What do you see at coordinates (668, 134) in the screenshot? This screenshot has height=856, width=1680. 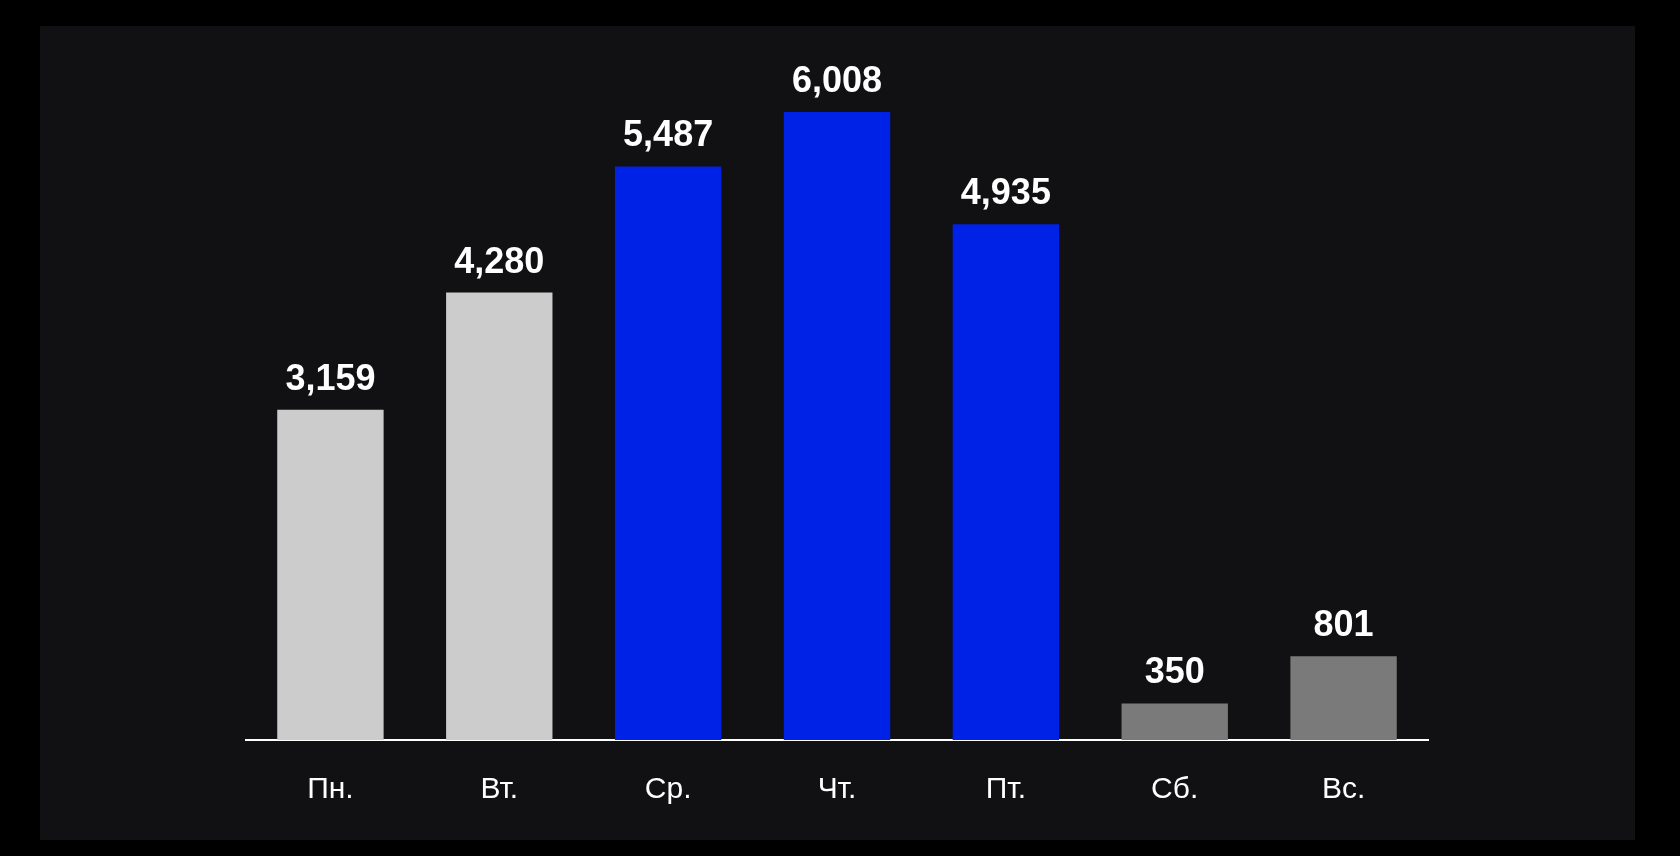 I see `data-label: 5,487` at bounding box center [668, 134].